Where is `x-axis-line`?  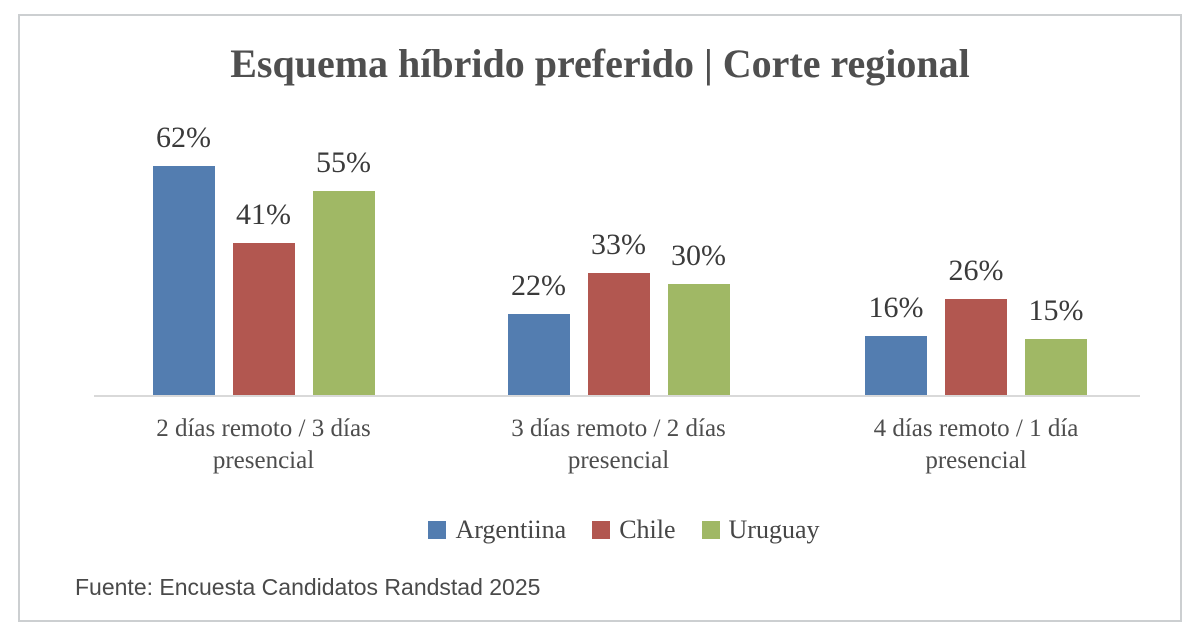 x-axis-line is located at coordinates (617, 396).